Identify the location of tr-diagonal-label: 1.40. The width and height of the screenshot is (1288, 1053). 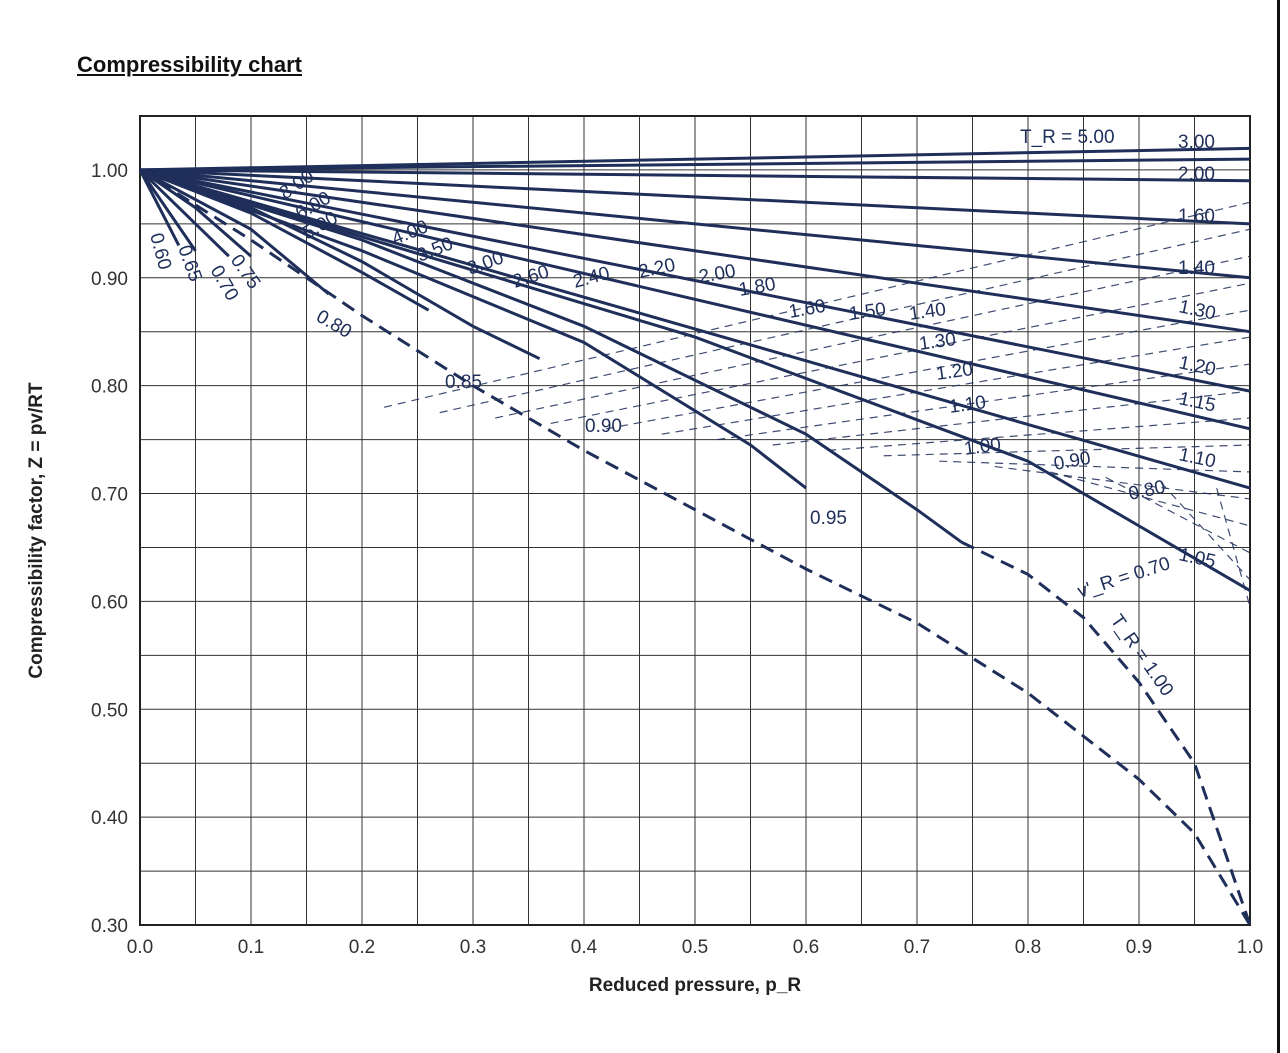
(928, 312).